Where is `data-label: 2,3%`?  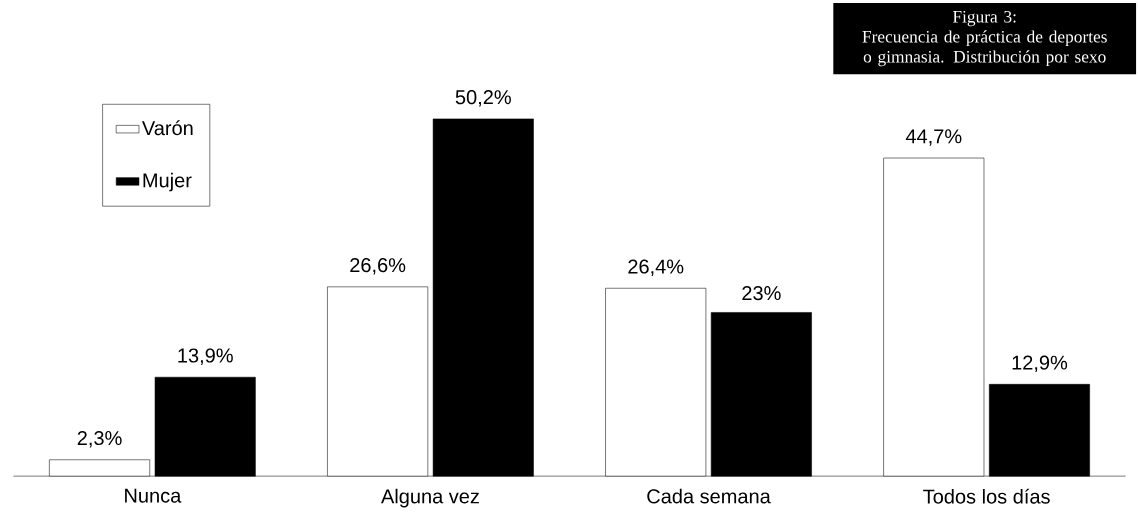
data-label: 2,3% is located at coordinates (99, 439).